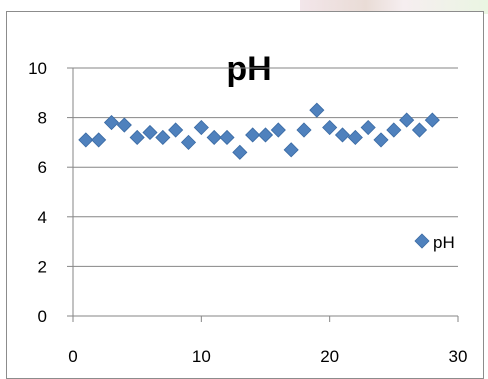 This screenshot has height=379, width=488. What do you see at coordinates (458, 356) in the screenshot?
I see `x-tick-label: 30` at bounding box center [458, 356].